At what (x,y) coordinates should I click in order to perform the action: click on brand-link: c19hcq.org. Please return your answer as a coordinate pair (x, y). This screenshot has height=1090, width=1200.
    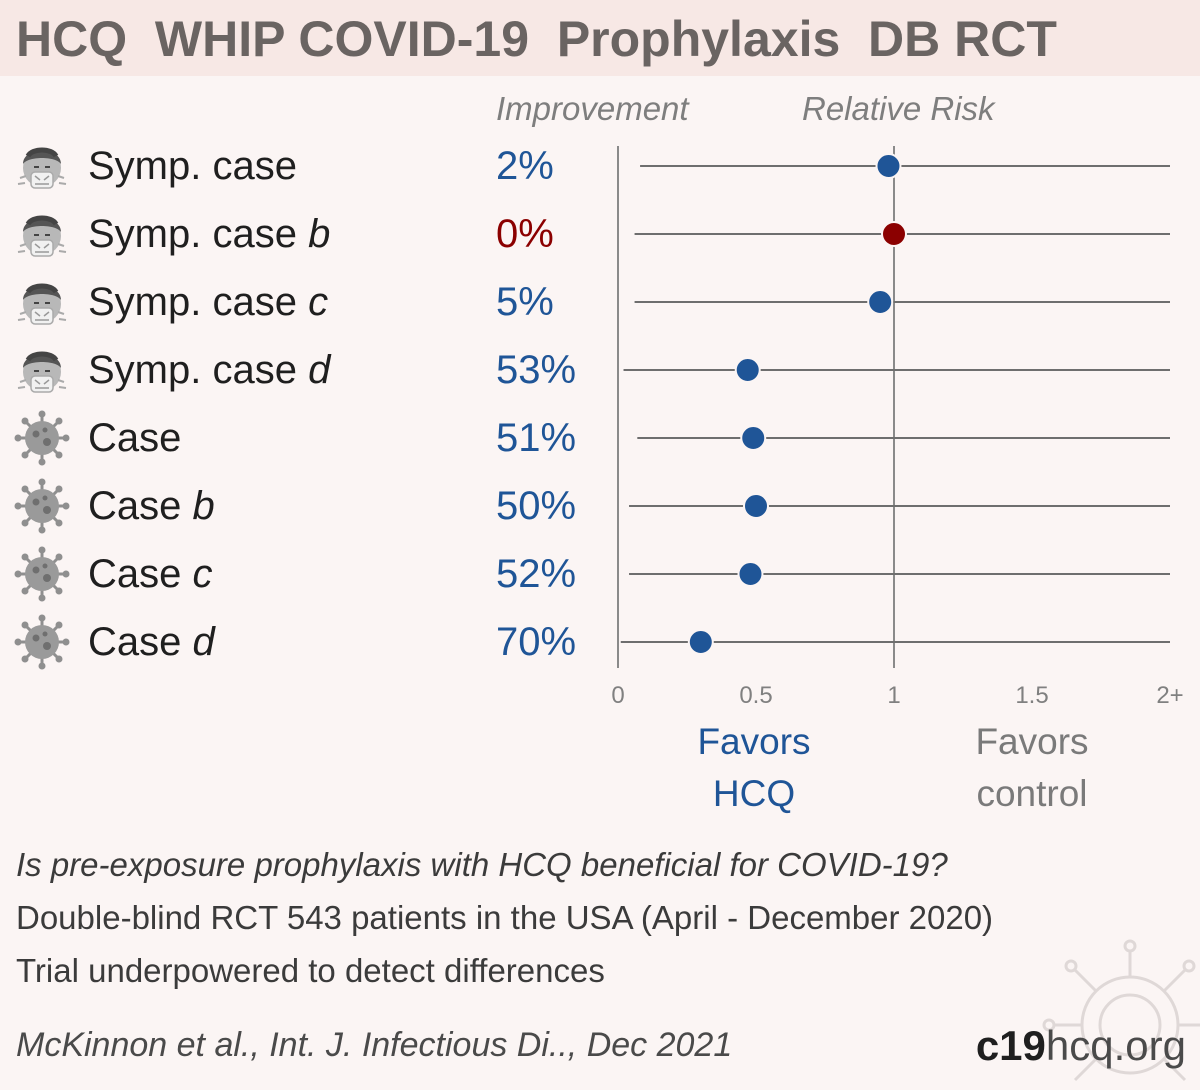
    Looking at the image, I should click on (1081, 1046).